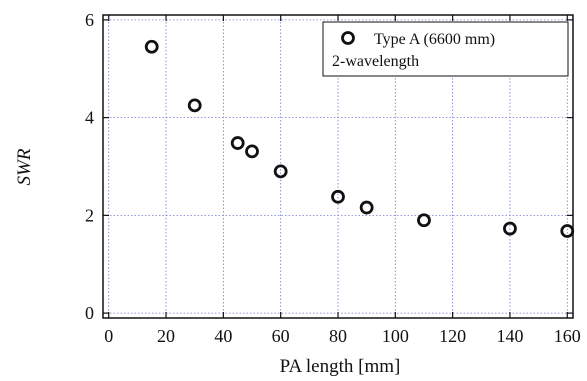  I want to click on legend: Type A (6600 mm) 2-wavelength, so click(445, 49).